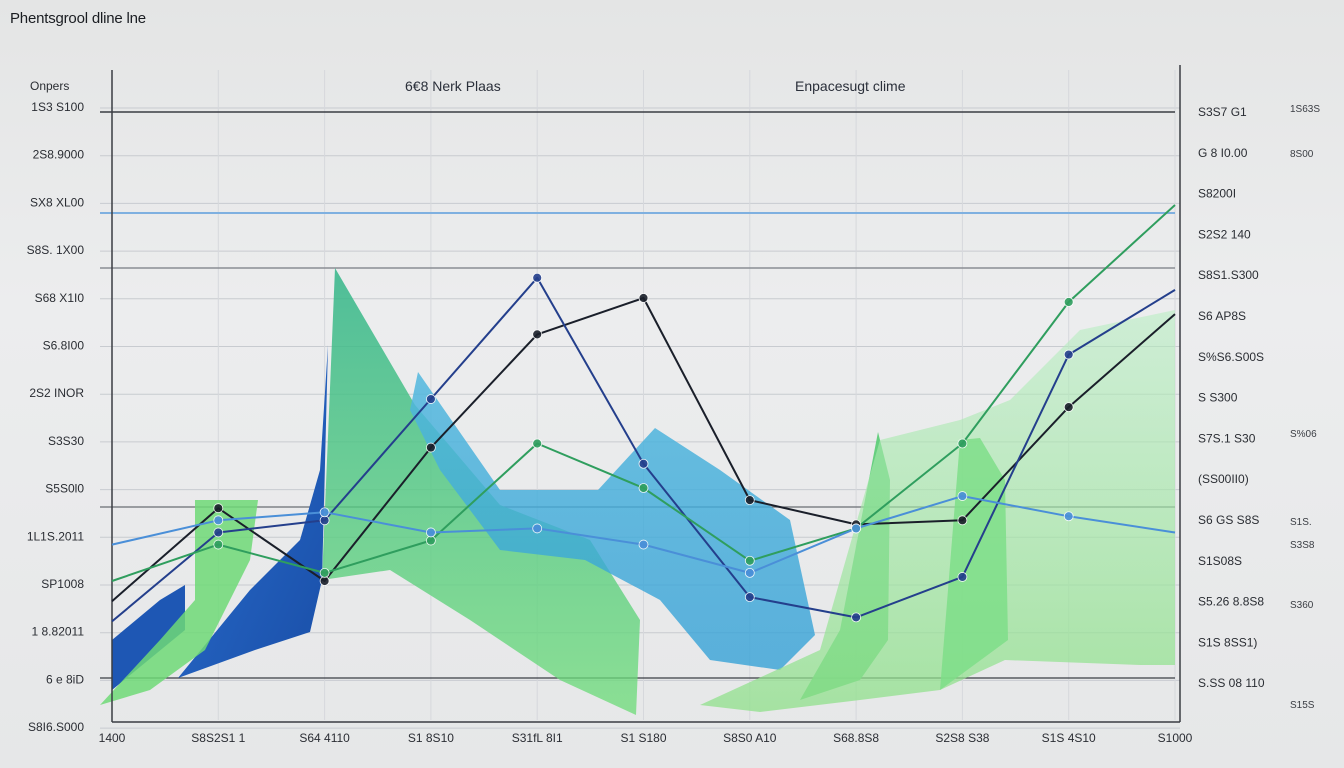 The image size is (1344, 768). I want to click on area-blue-rise, so click(253, 511).